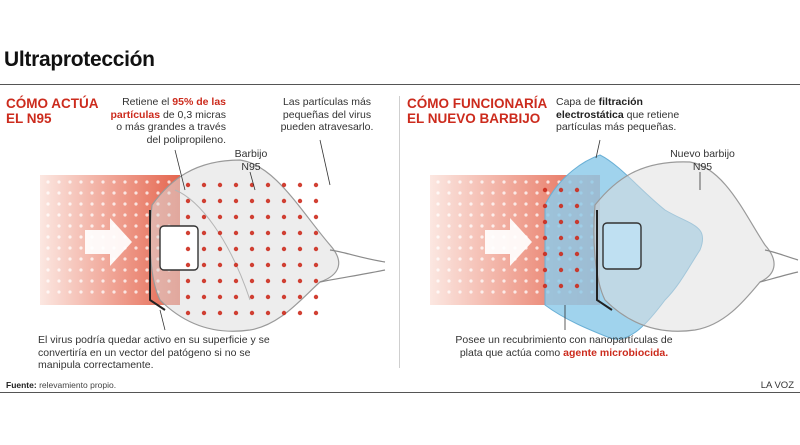 This screenshot has width=800, height=445. What do you see at coordinates (477, 103) in the screenshot?
I see `right-heading-line1: CÓMO FUNCIONARÍA` at bounding box center [477, 103].